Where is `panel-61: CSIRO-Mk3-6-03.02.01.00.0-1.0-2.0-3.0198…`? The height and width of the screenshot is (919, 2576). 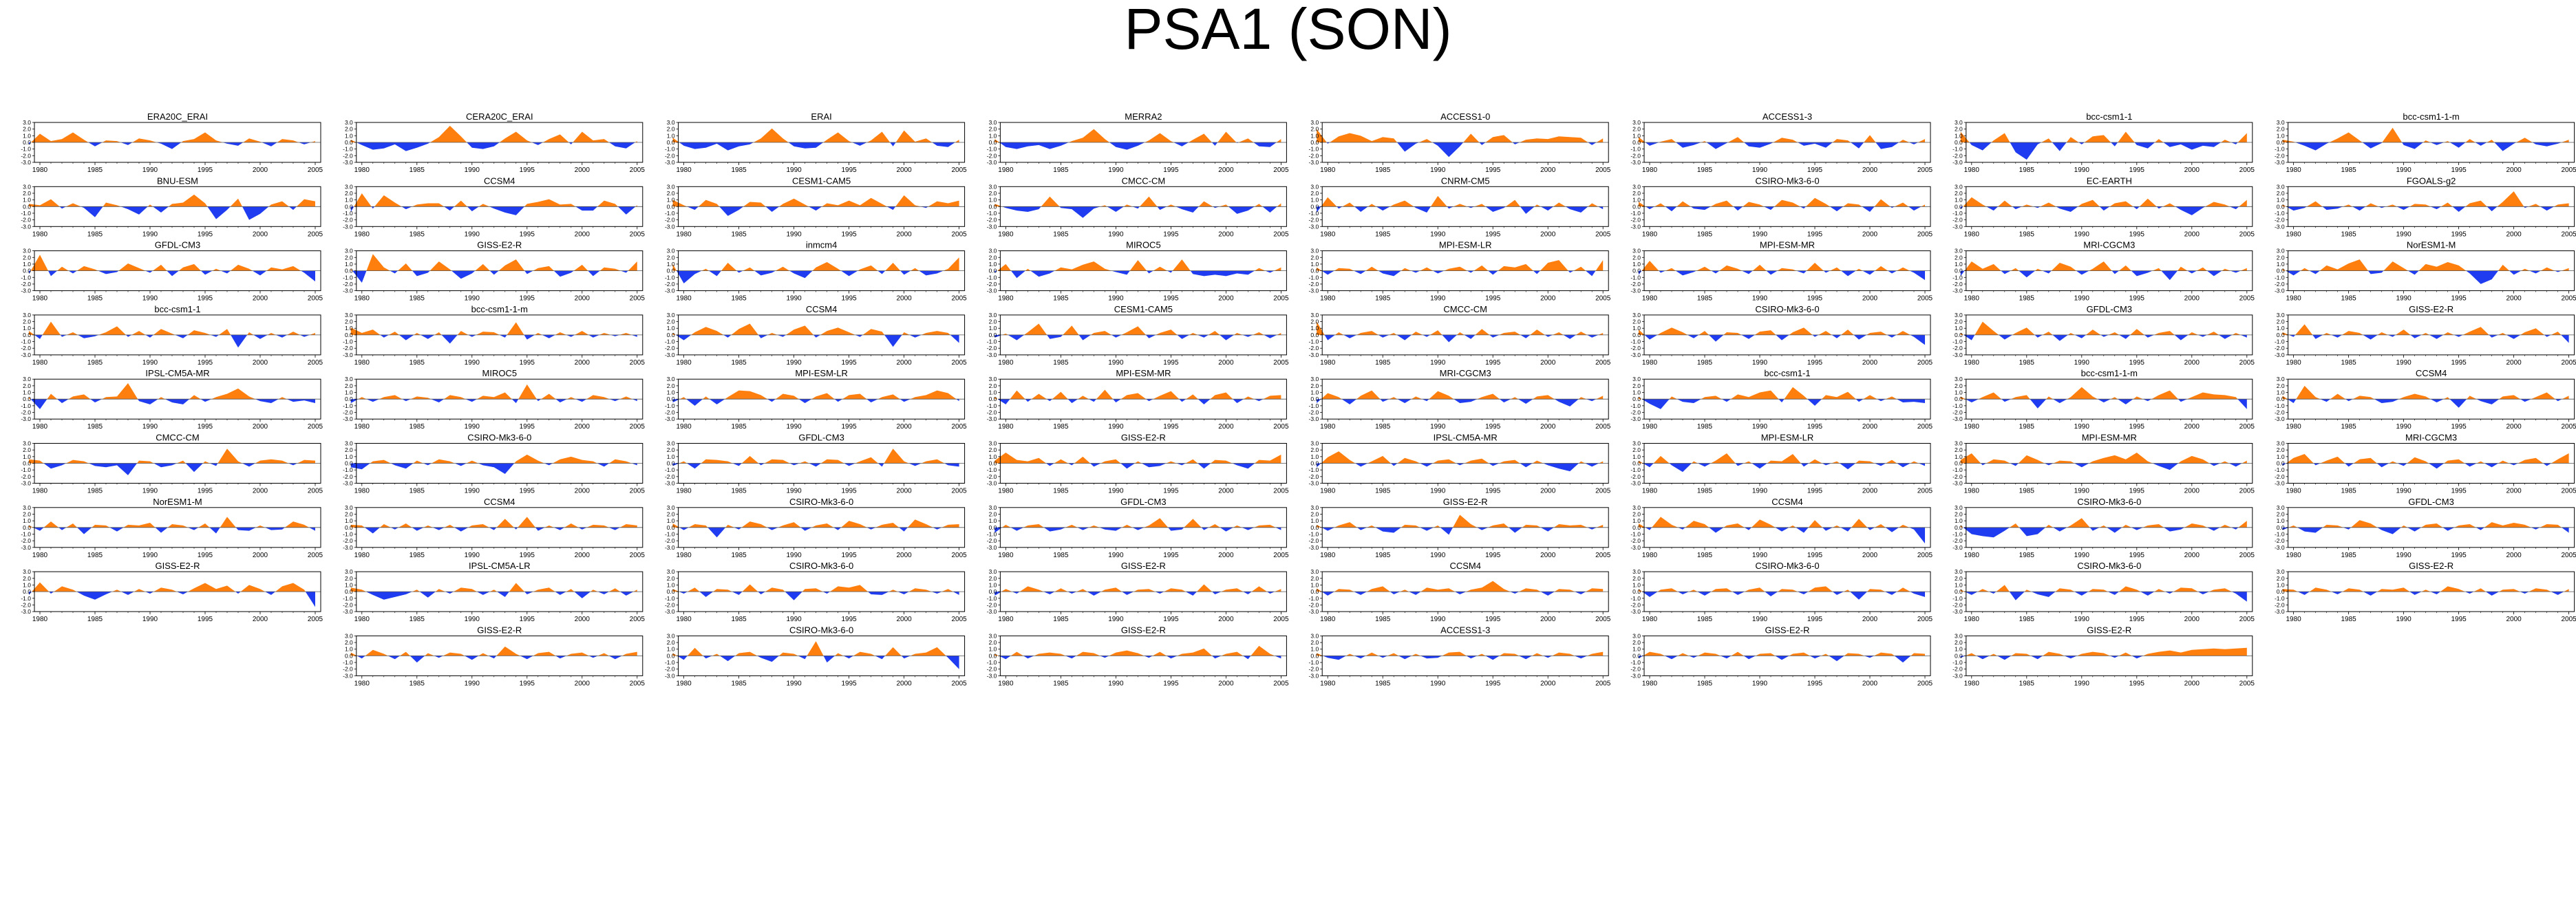
panel-61: CSIRO-Mk3-6-03.02.01.00.0-1.0-2.0-3.0198… is located at coordinates (1781, 592).